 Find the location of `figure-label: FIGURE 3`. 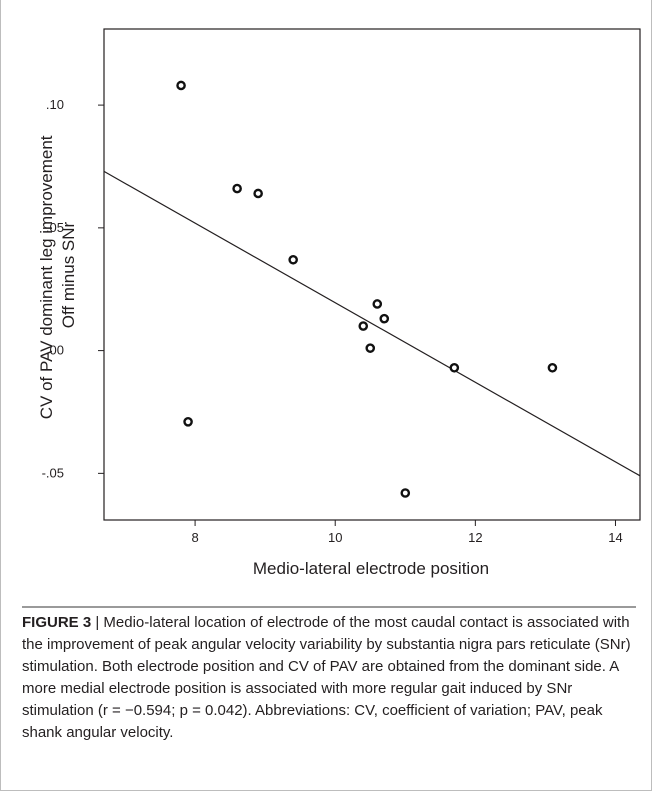

figure-label: FIGURE 3 is located at coordinates (57, 622).